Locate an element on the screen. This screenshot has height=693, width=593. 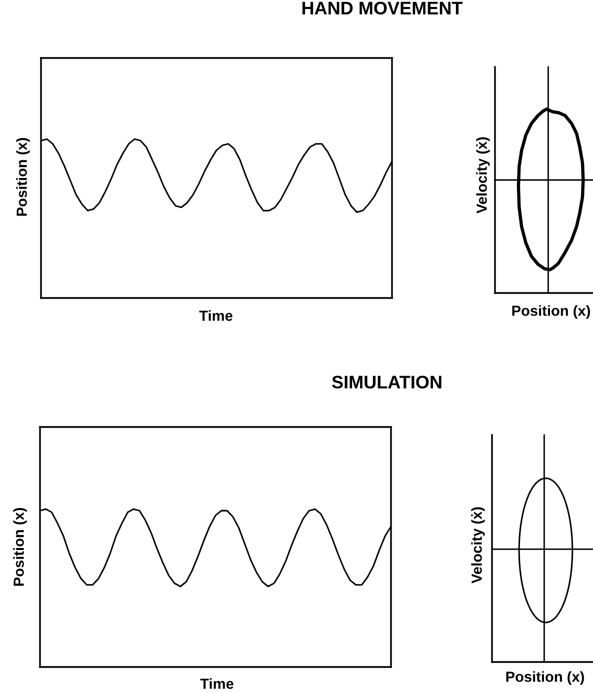
chart-title: SIMULATION is located at coordinates (387, 382).